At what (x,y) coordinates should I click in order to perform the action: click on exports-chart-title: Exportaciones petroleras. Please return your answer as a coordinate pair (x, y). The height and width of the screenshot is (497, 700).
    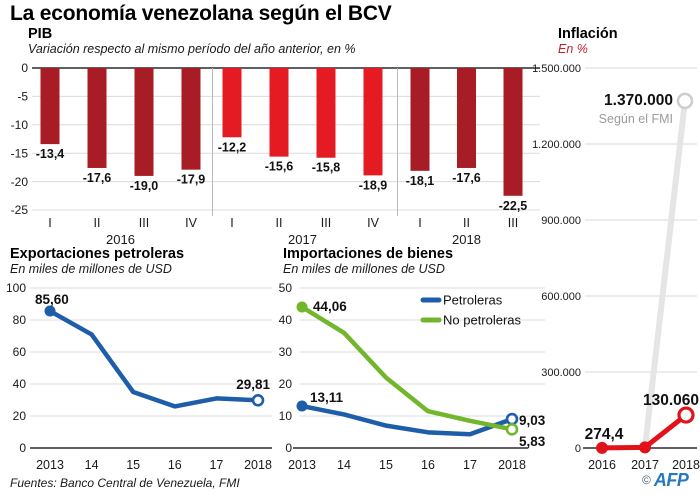
    Looking at the image, I should click on (97, 254).